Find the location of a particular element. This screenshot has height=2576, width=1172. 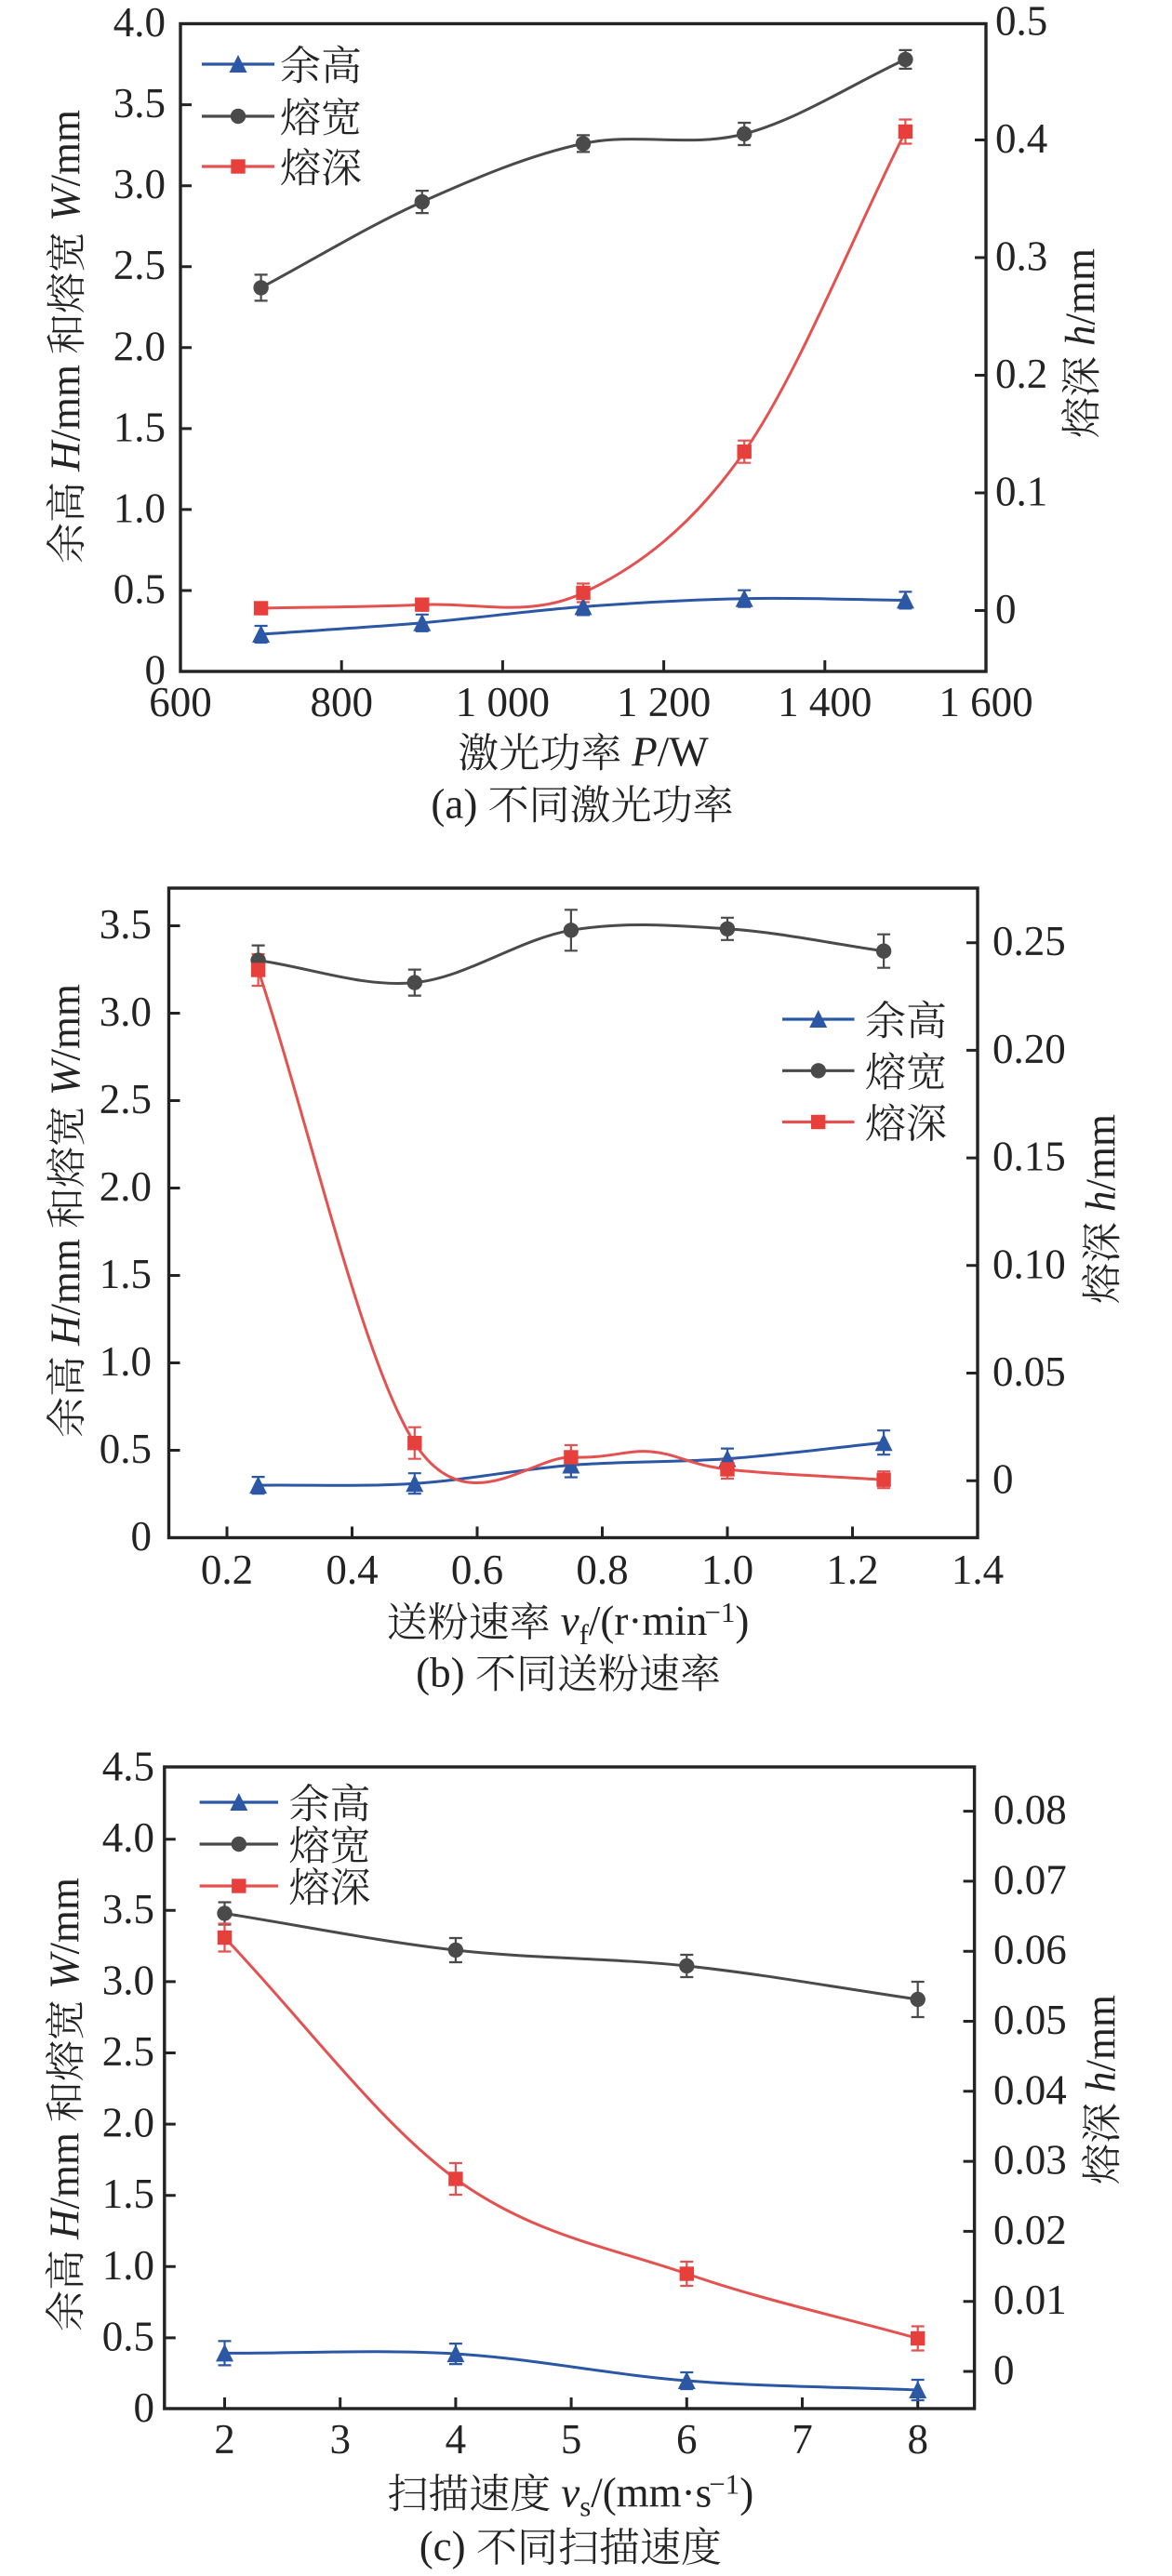

svg-text: 4 is located at coordinates (456, 2439).